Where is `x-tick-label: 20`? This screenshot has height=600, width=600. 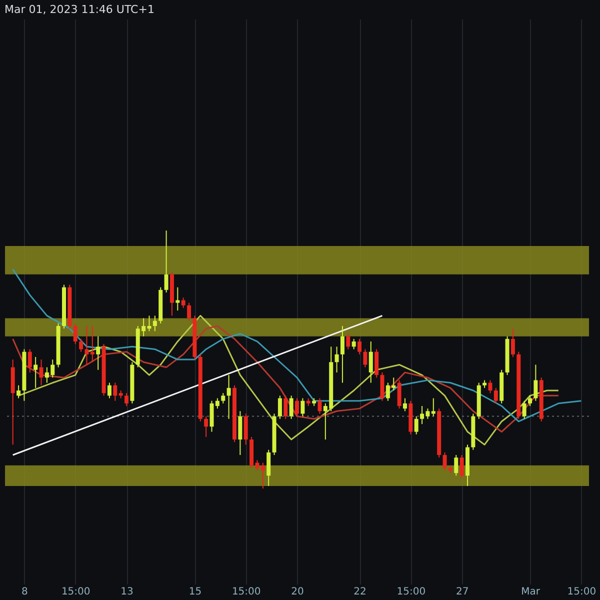 x-tick-label: 20 is located at coordinates (297, 592).